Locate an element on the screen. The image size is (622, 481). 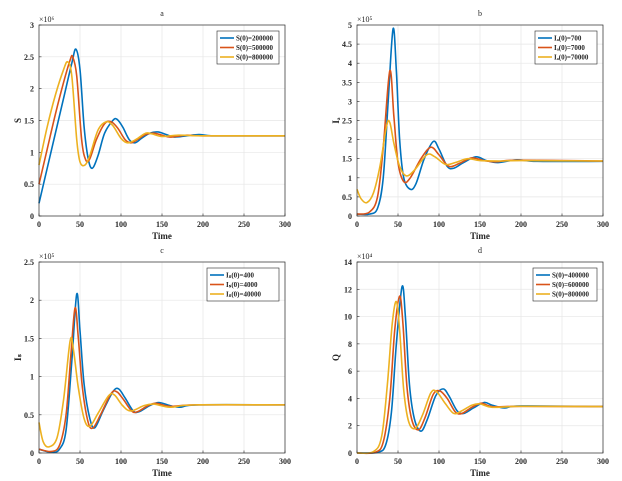
legend-label-3: Iₐ(0)=70000 is located at coordinates (571, 58).